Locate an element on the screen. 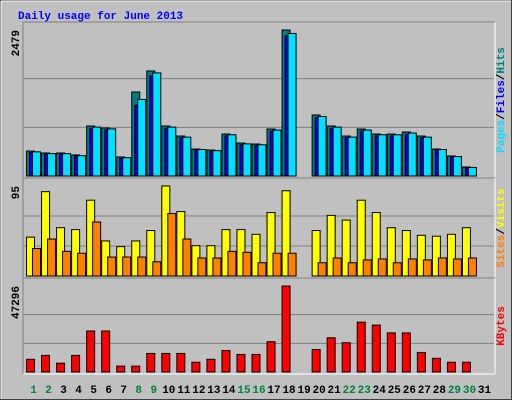 The height and width of the screenshot is (400, 512). legend-entry: KBytes is located at coordinates (502, 326).